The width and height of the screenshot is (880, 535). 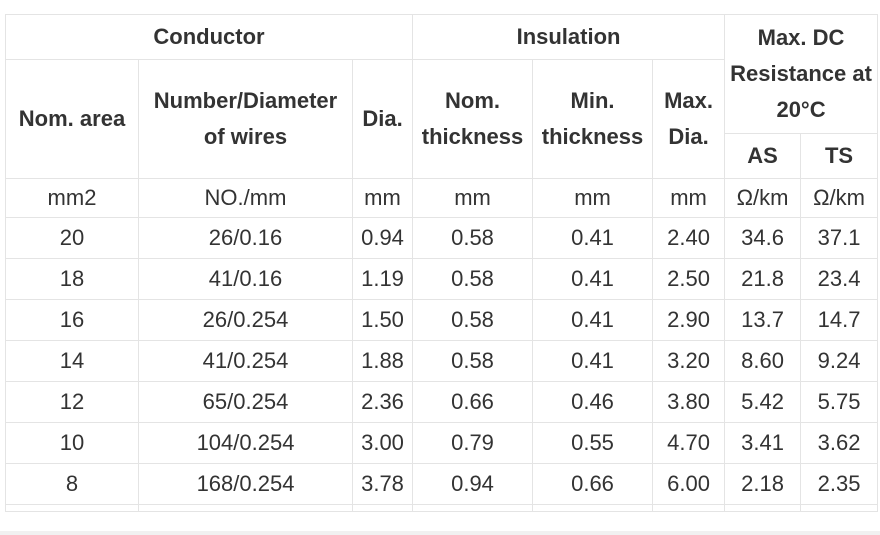 What do you see at coordinates (689, 279) in the screenshot?
I see `table-cell: 2.50` at bounding box center [689, 279].